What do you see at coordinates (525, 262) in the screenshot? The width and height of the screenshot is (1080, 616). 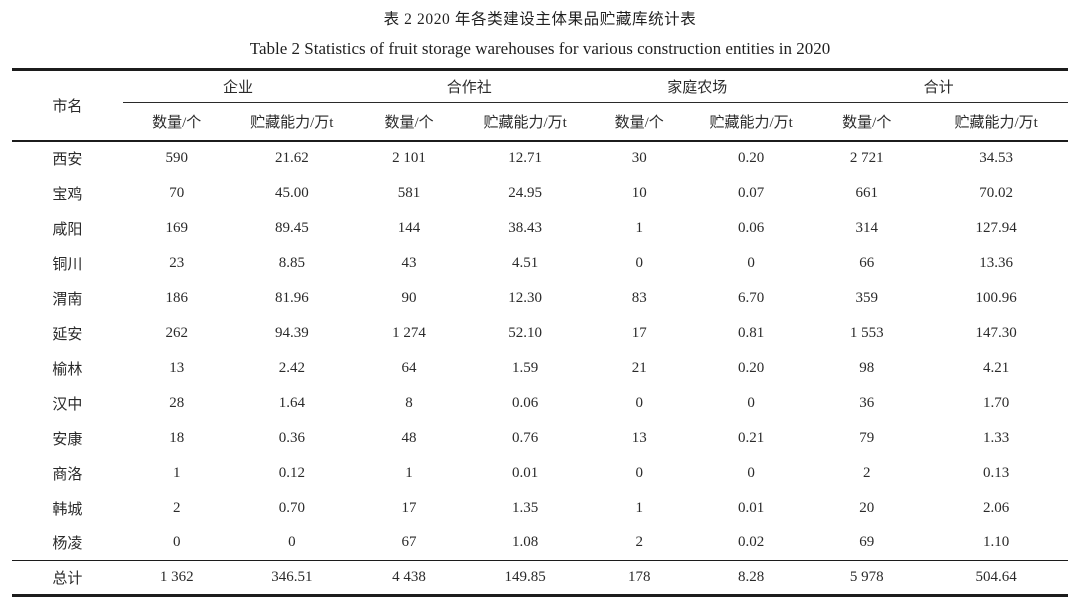 I see `value-cell: 4.51` at bounding box center [525, 262].